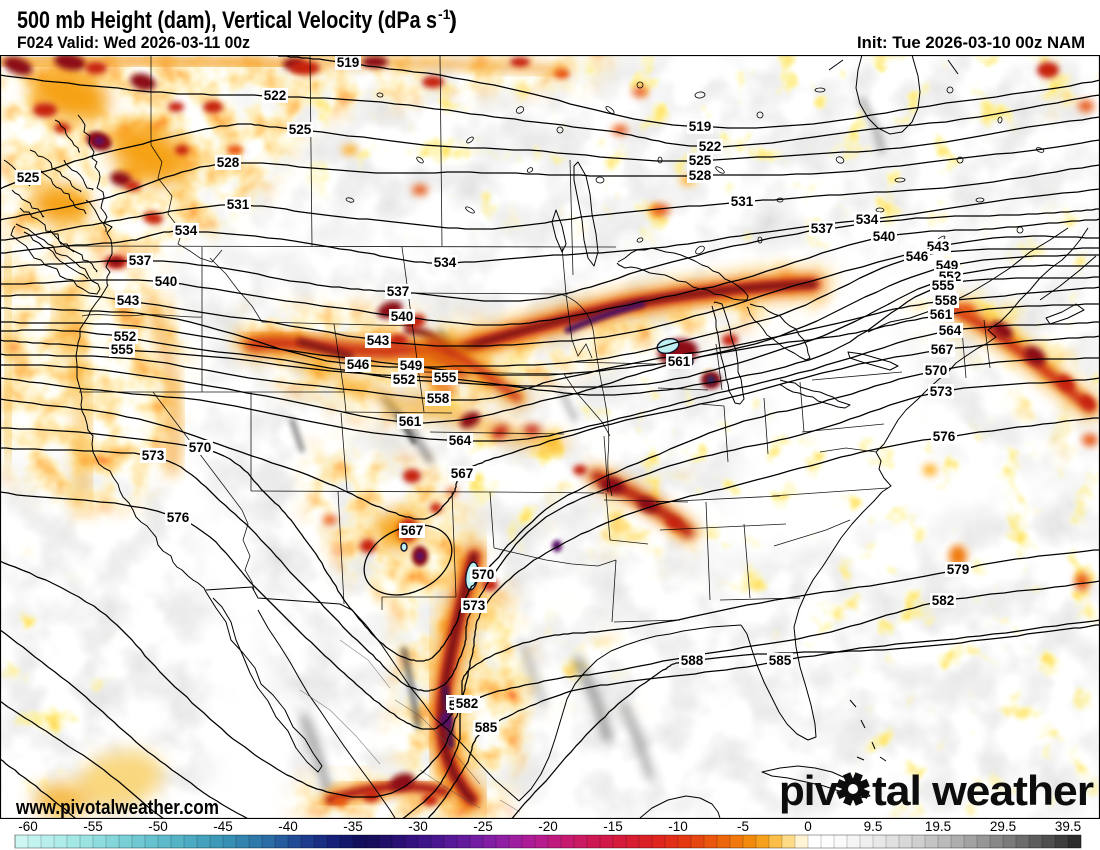 The width and height of the screenshot is (1100, 850). What do you see at coordinates (971, 42) in the screenshot?
I see `svg-text: Init: Tue 2026-03-10 00z NAM` at bounding box center [971, 42].